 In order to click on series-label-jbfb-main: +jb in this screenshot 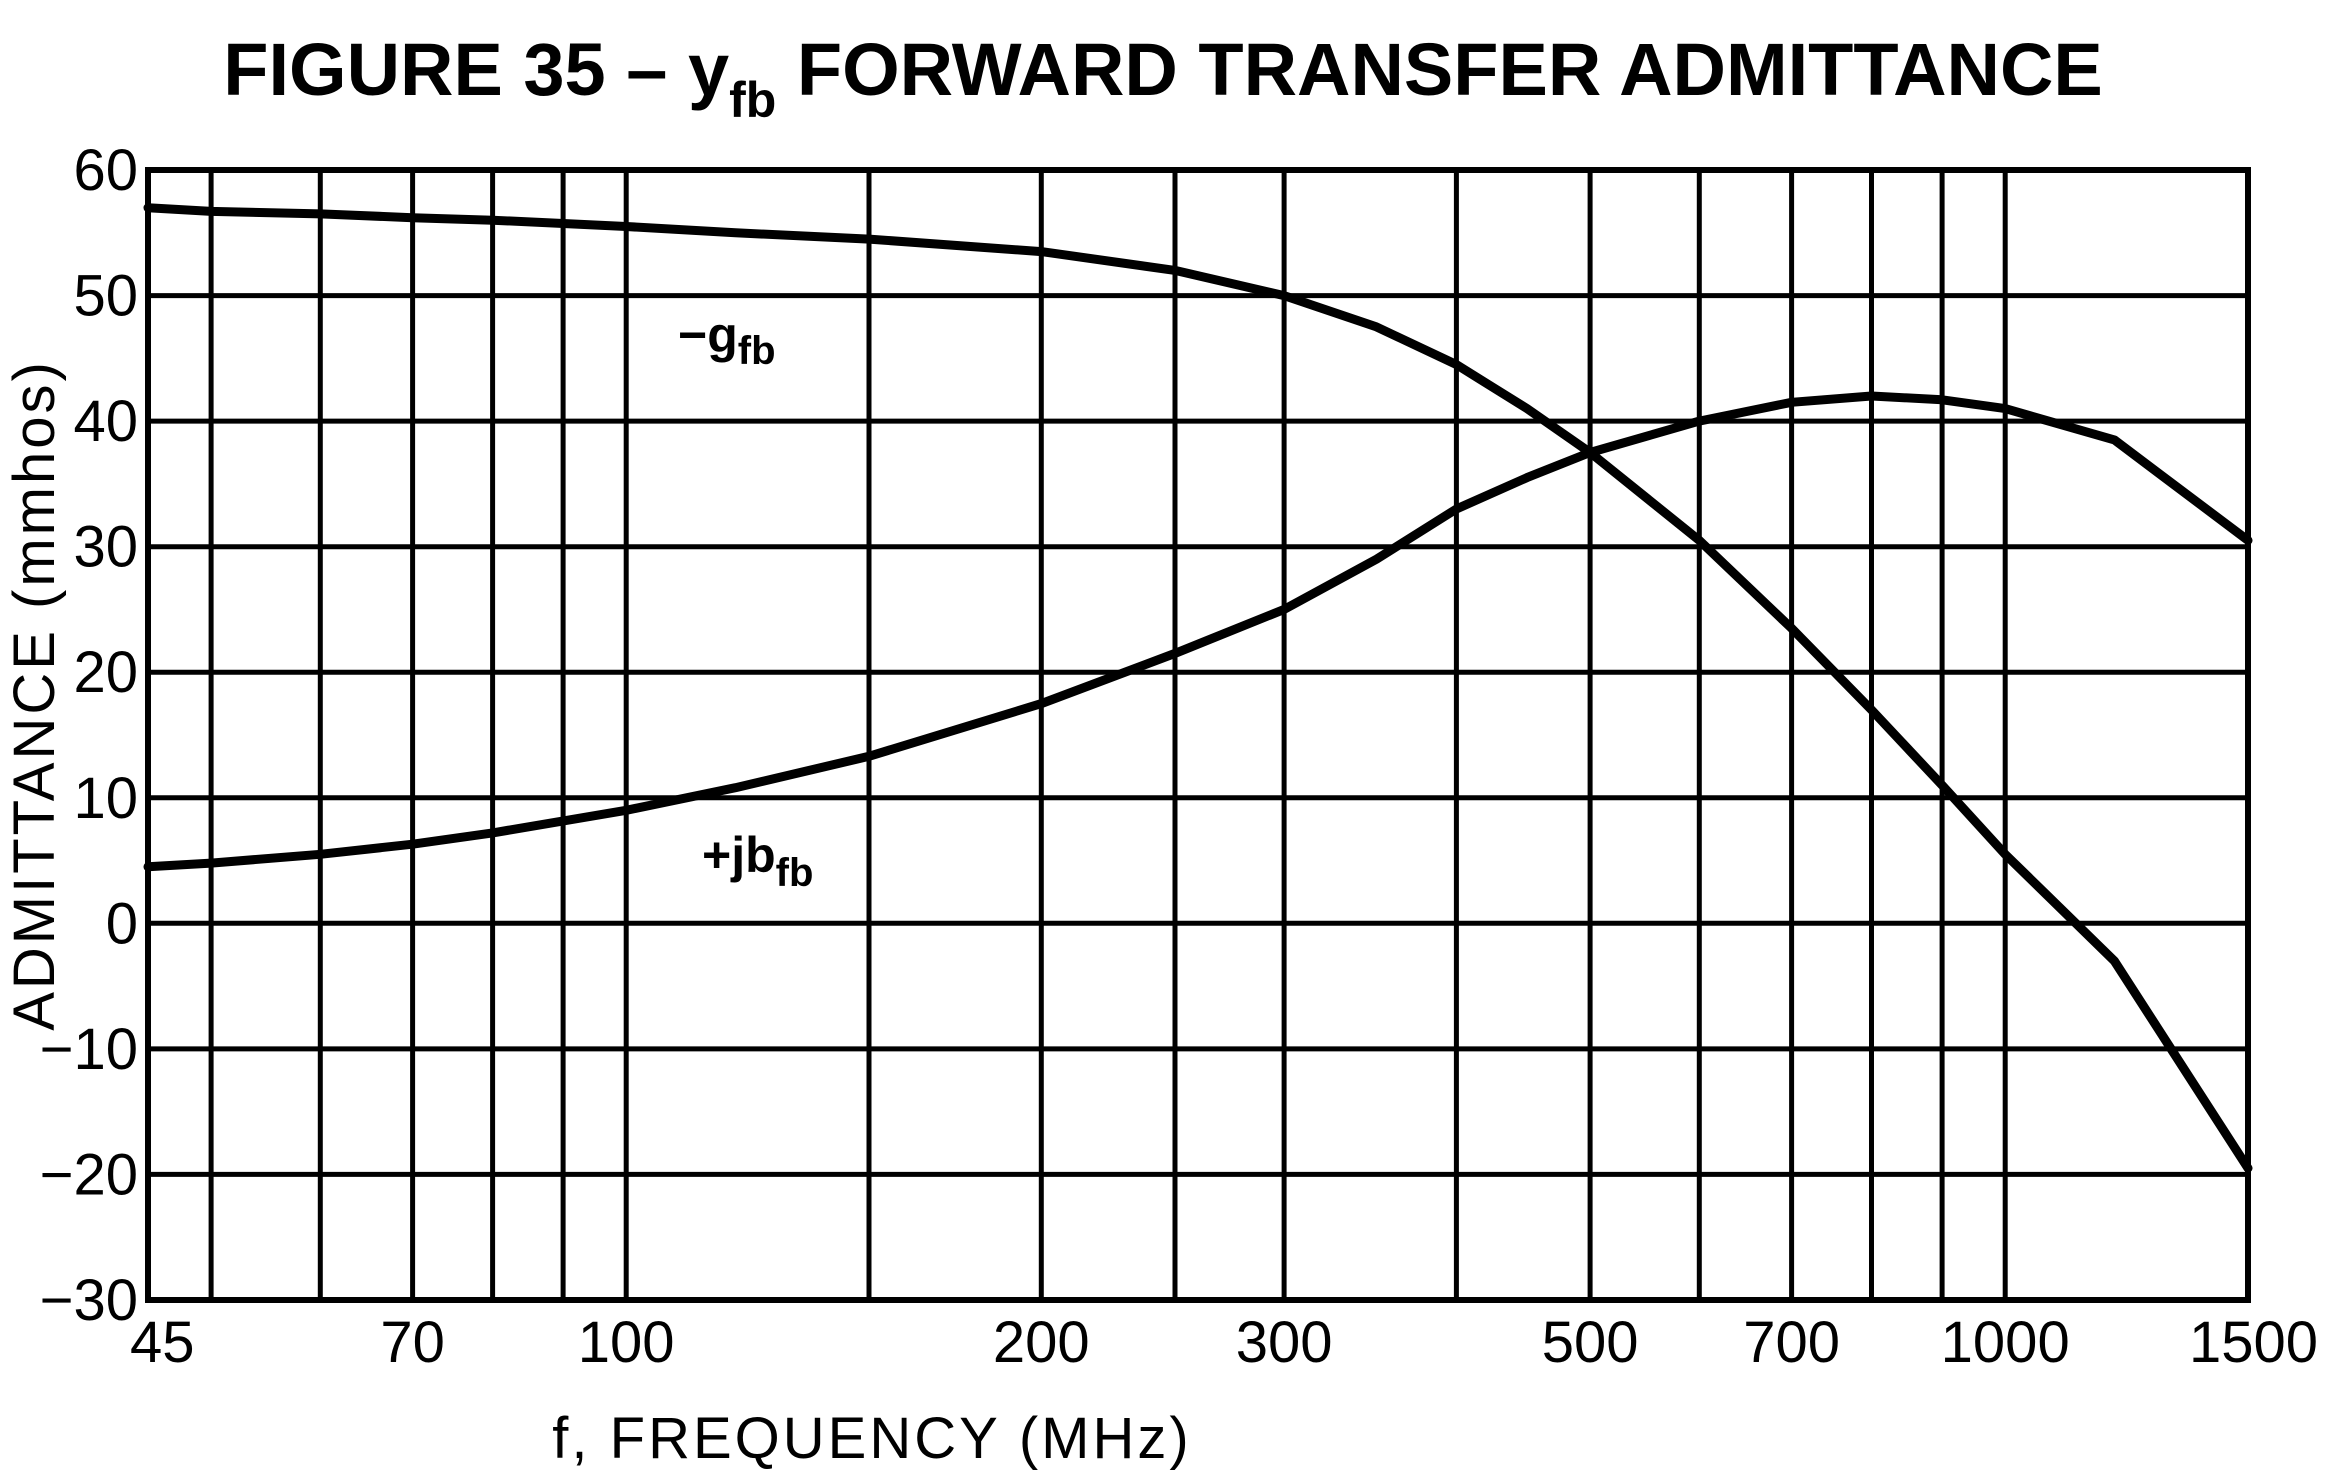, I will do `click(739, 855)`.